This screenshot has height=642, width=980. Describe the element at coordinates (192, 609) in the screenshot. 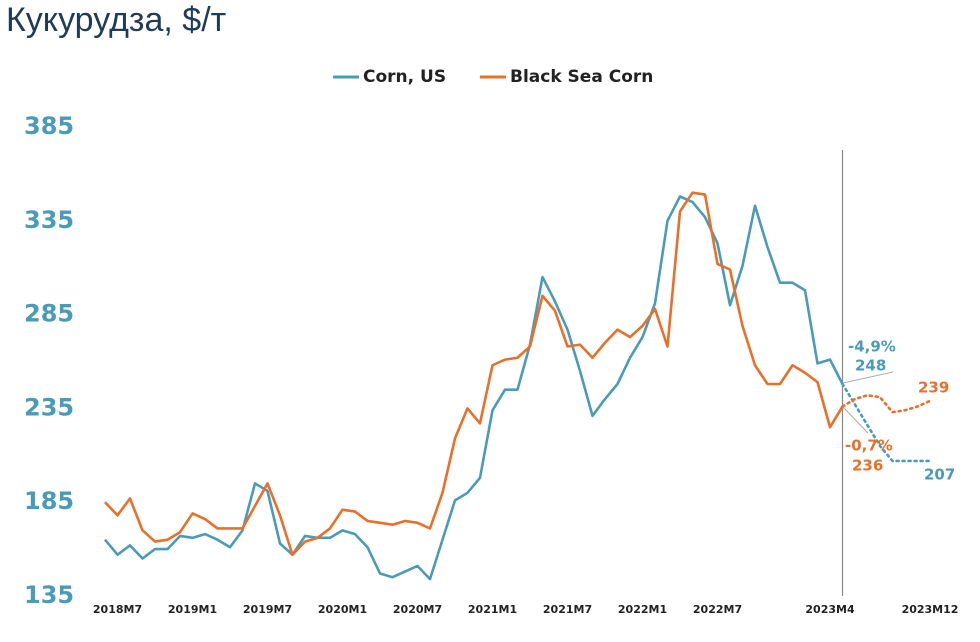

I see `x-tick-label: 2019M1` at that location.